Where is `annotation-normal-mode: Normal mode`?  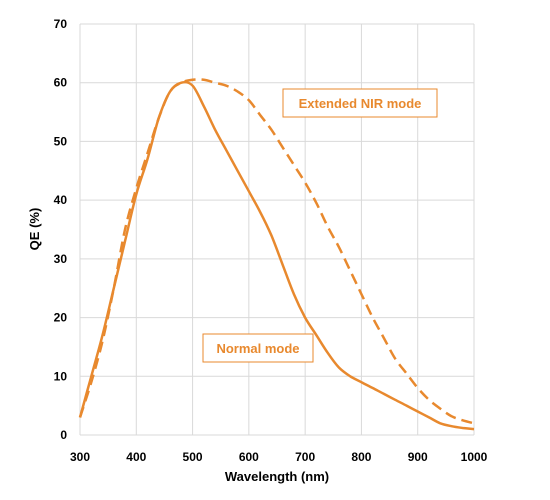
annotation-normal-mode: Normal mode is located at coordinates (258, 348).